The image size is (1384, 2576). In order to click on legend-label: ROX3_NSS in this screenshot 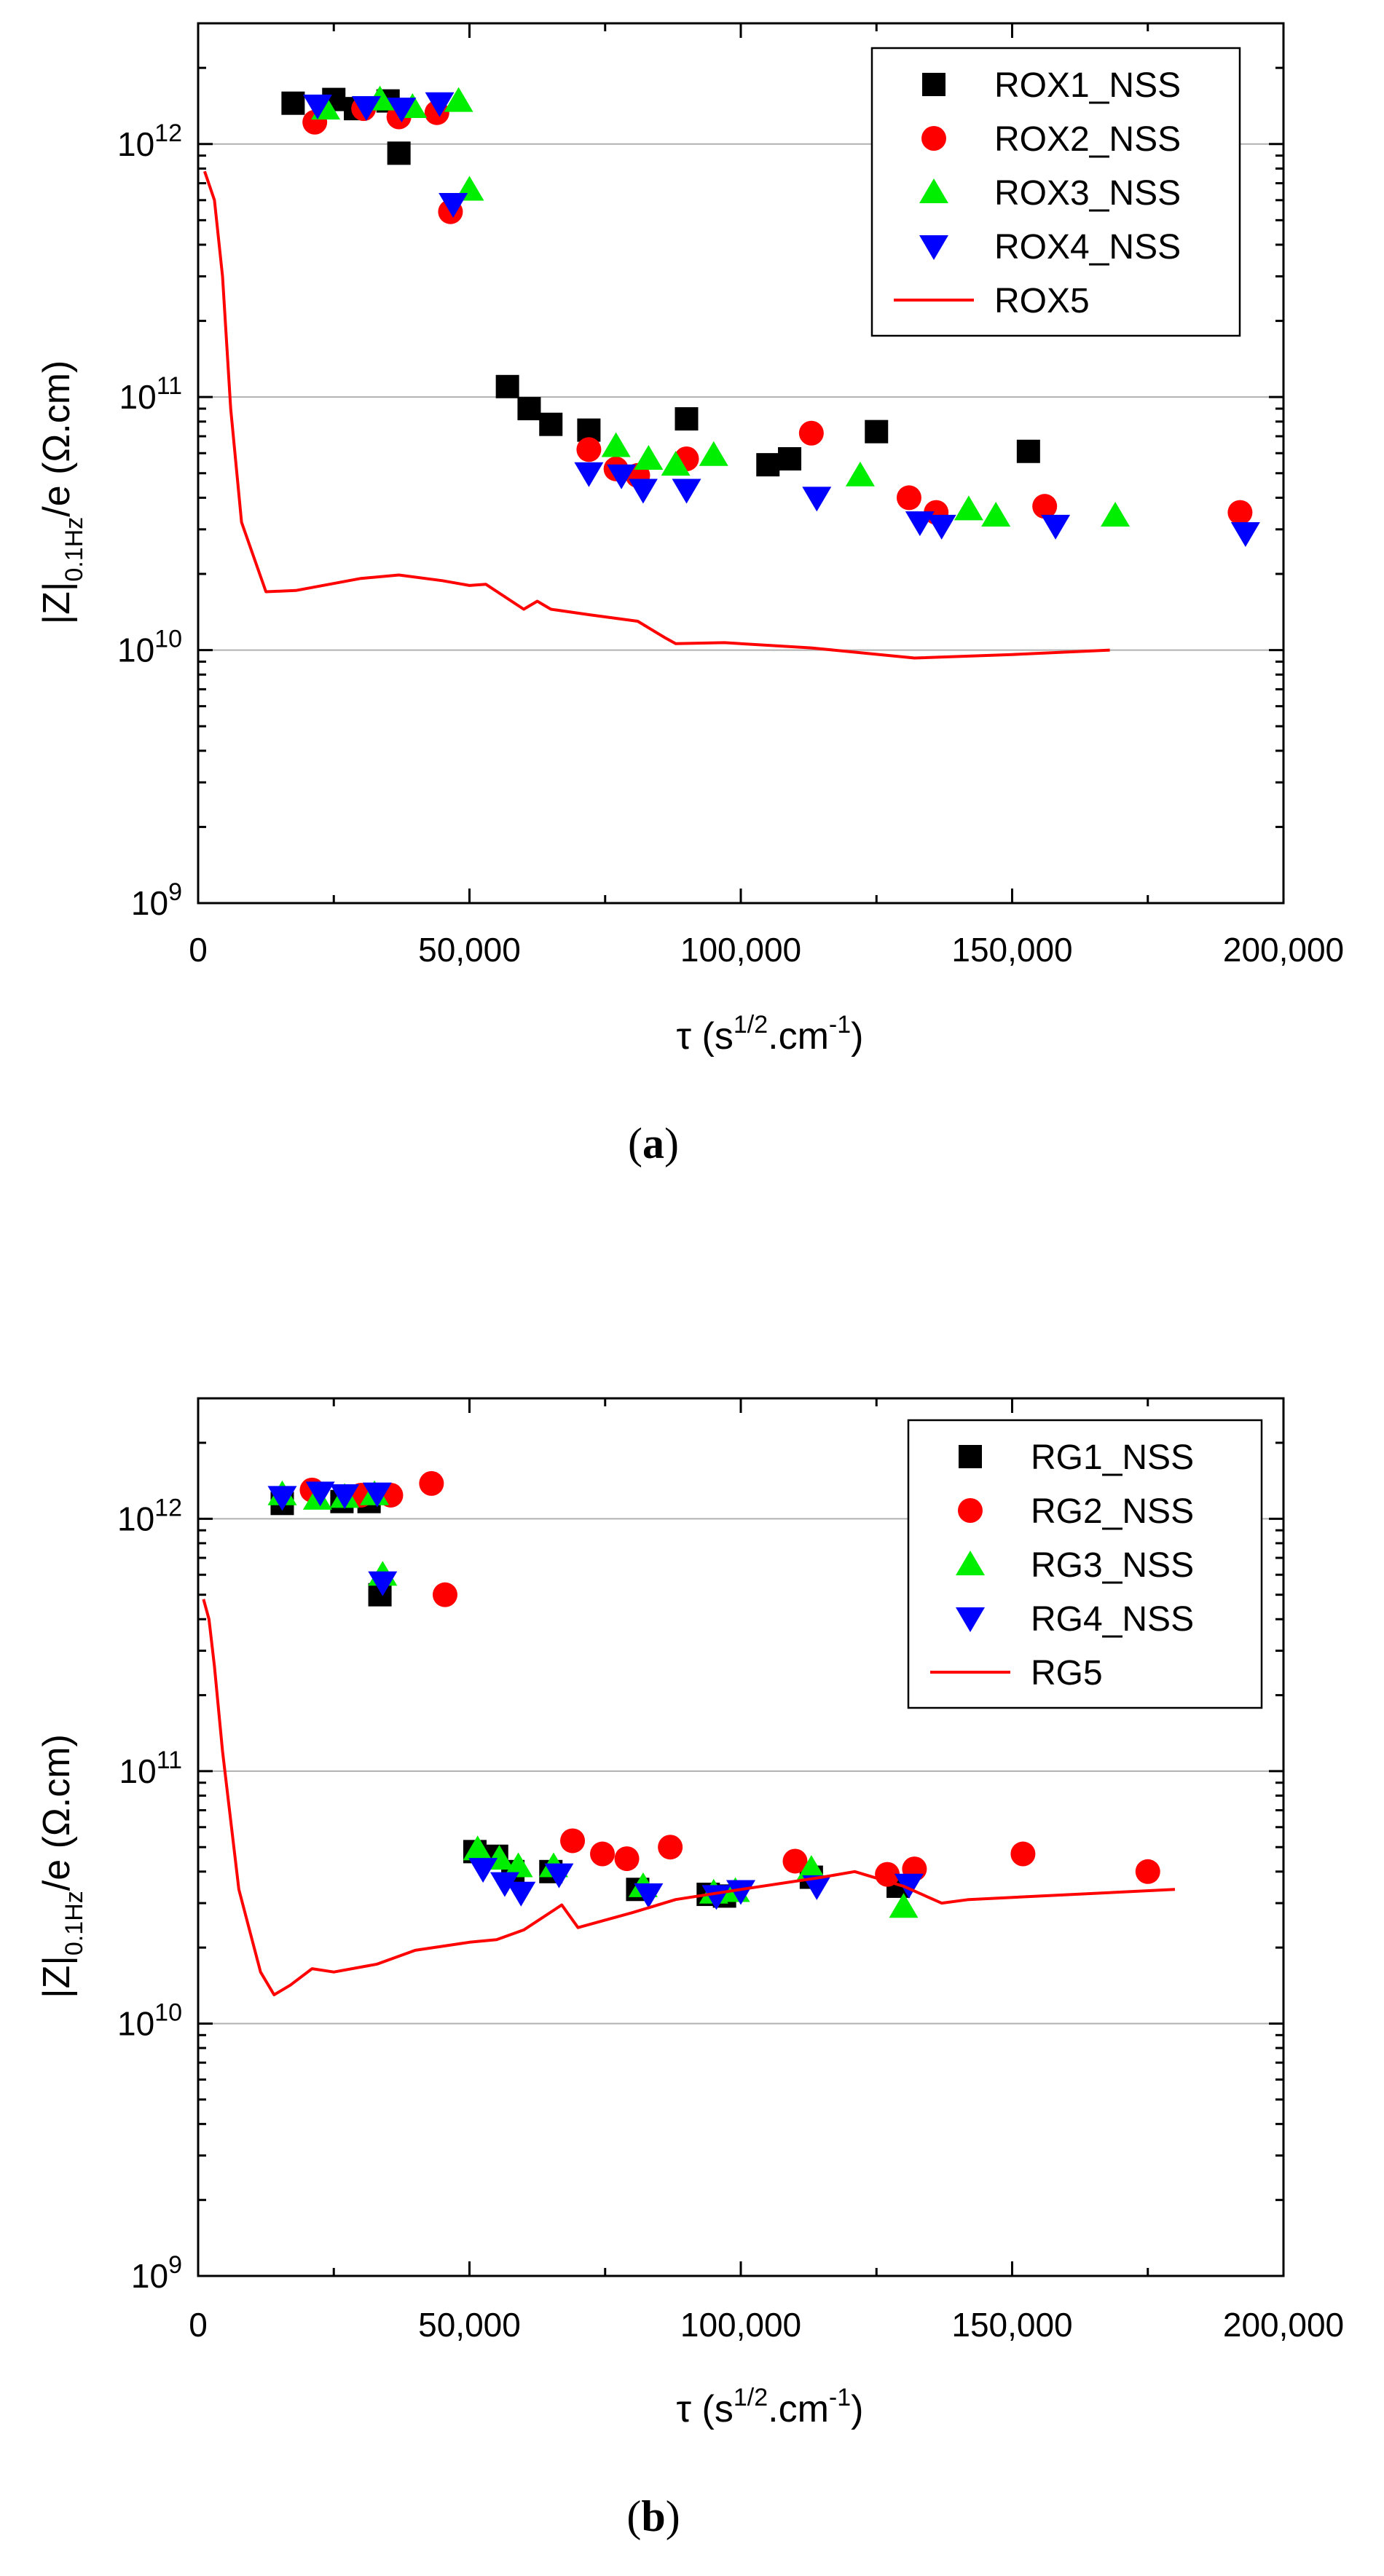, I will do `click(1087, 193)`.